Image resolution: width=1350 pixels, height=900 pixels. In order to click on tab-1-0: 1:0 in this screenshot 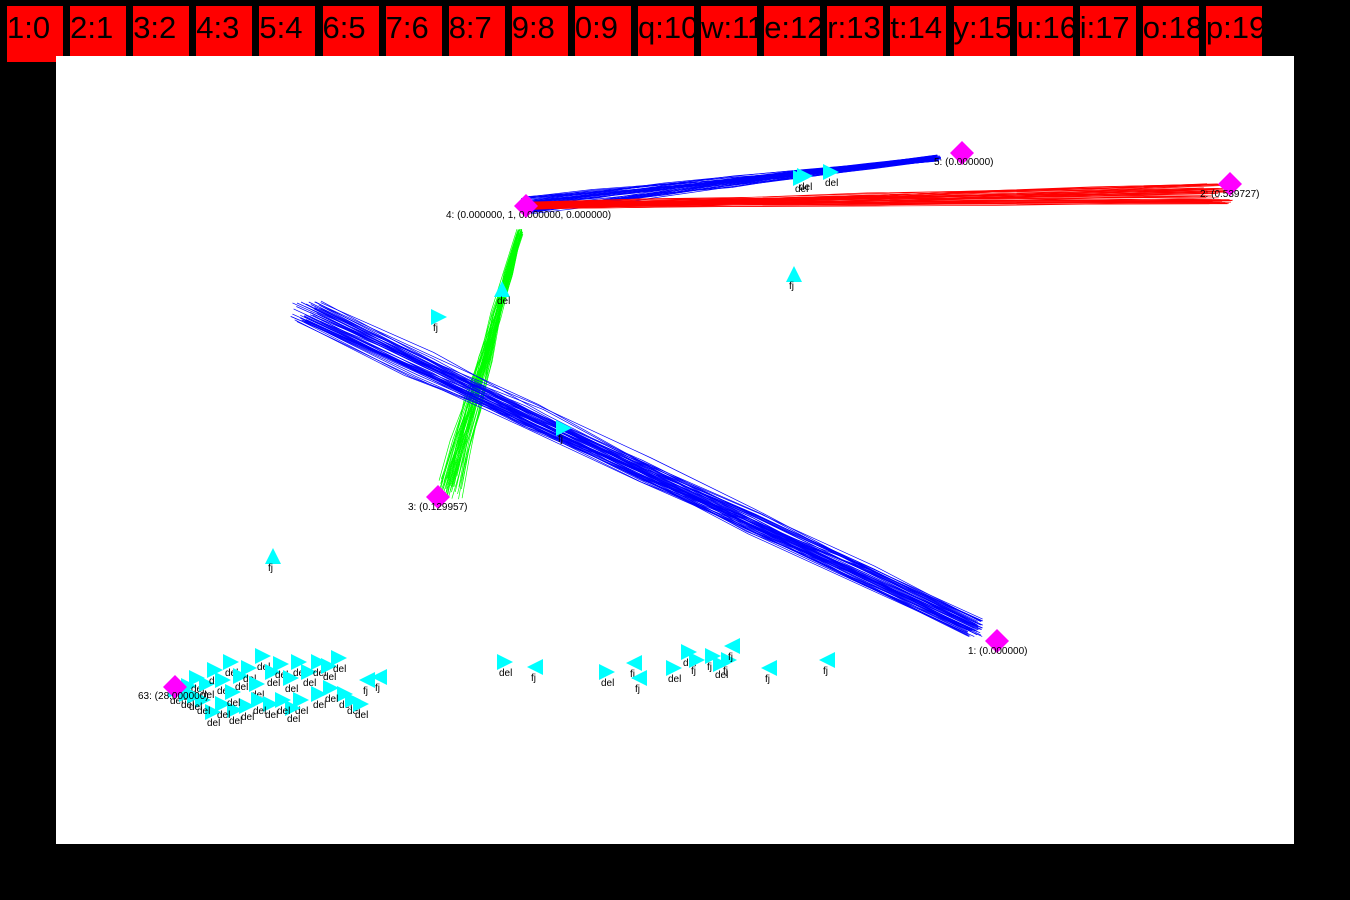, I will do `click(35, 34)`.